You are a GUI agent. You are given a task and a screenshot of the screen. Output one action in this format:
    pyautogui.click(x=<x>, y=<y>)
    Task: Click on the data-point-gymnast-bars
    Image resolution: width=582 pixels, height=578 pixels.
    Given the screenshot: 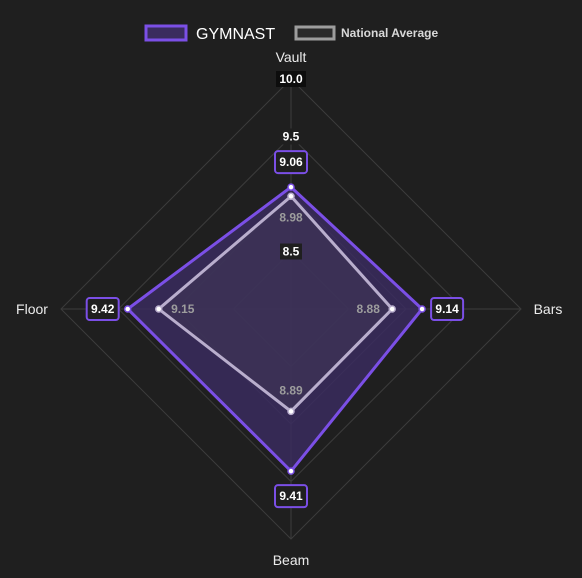 What is the action you would take?
    pyautogui.click(x=422, y=309)
    